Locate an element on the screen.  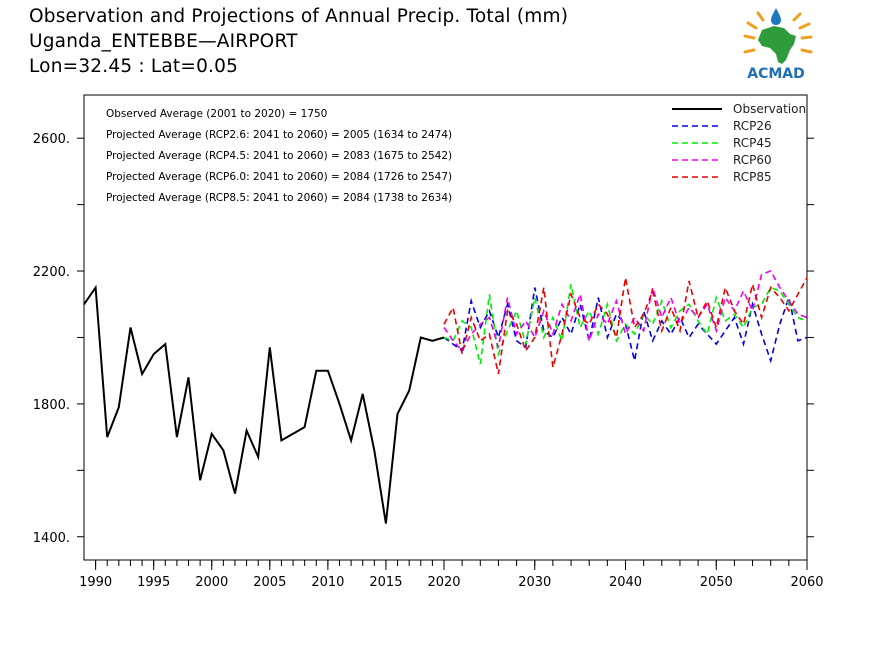
x-tick-label: 2000 is located at coordinates (211, 582).